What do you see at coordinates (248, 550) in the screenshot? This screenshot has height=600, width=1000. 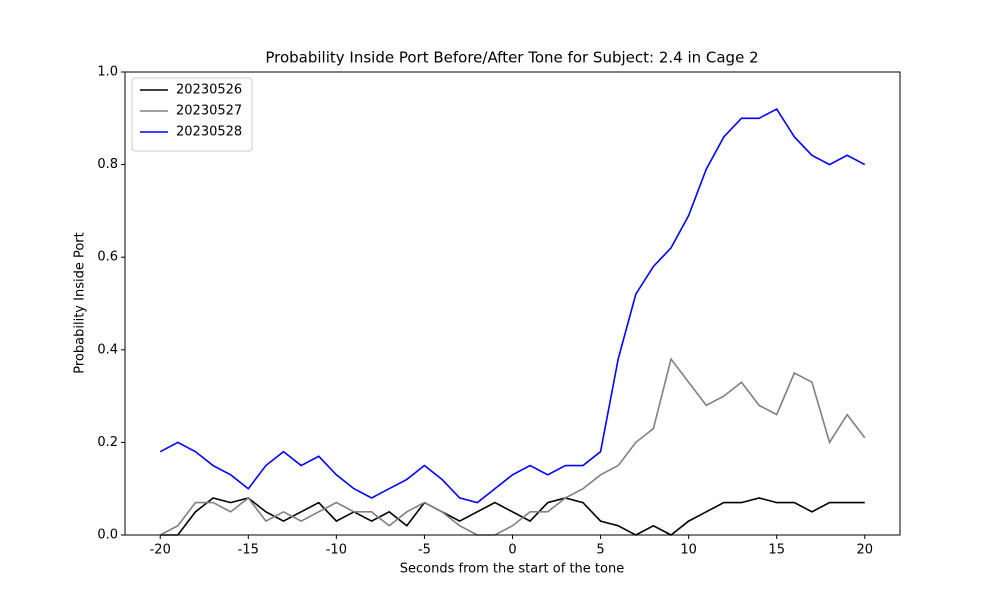 I see `x-tick-label: -15` at bounding box center [248, 550].